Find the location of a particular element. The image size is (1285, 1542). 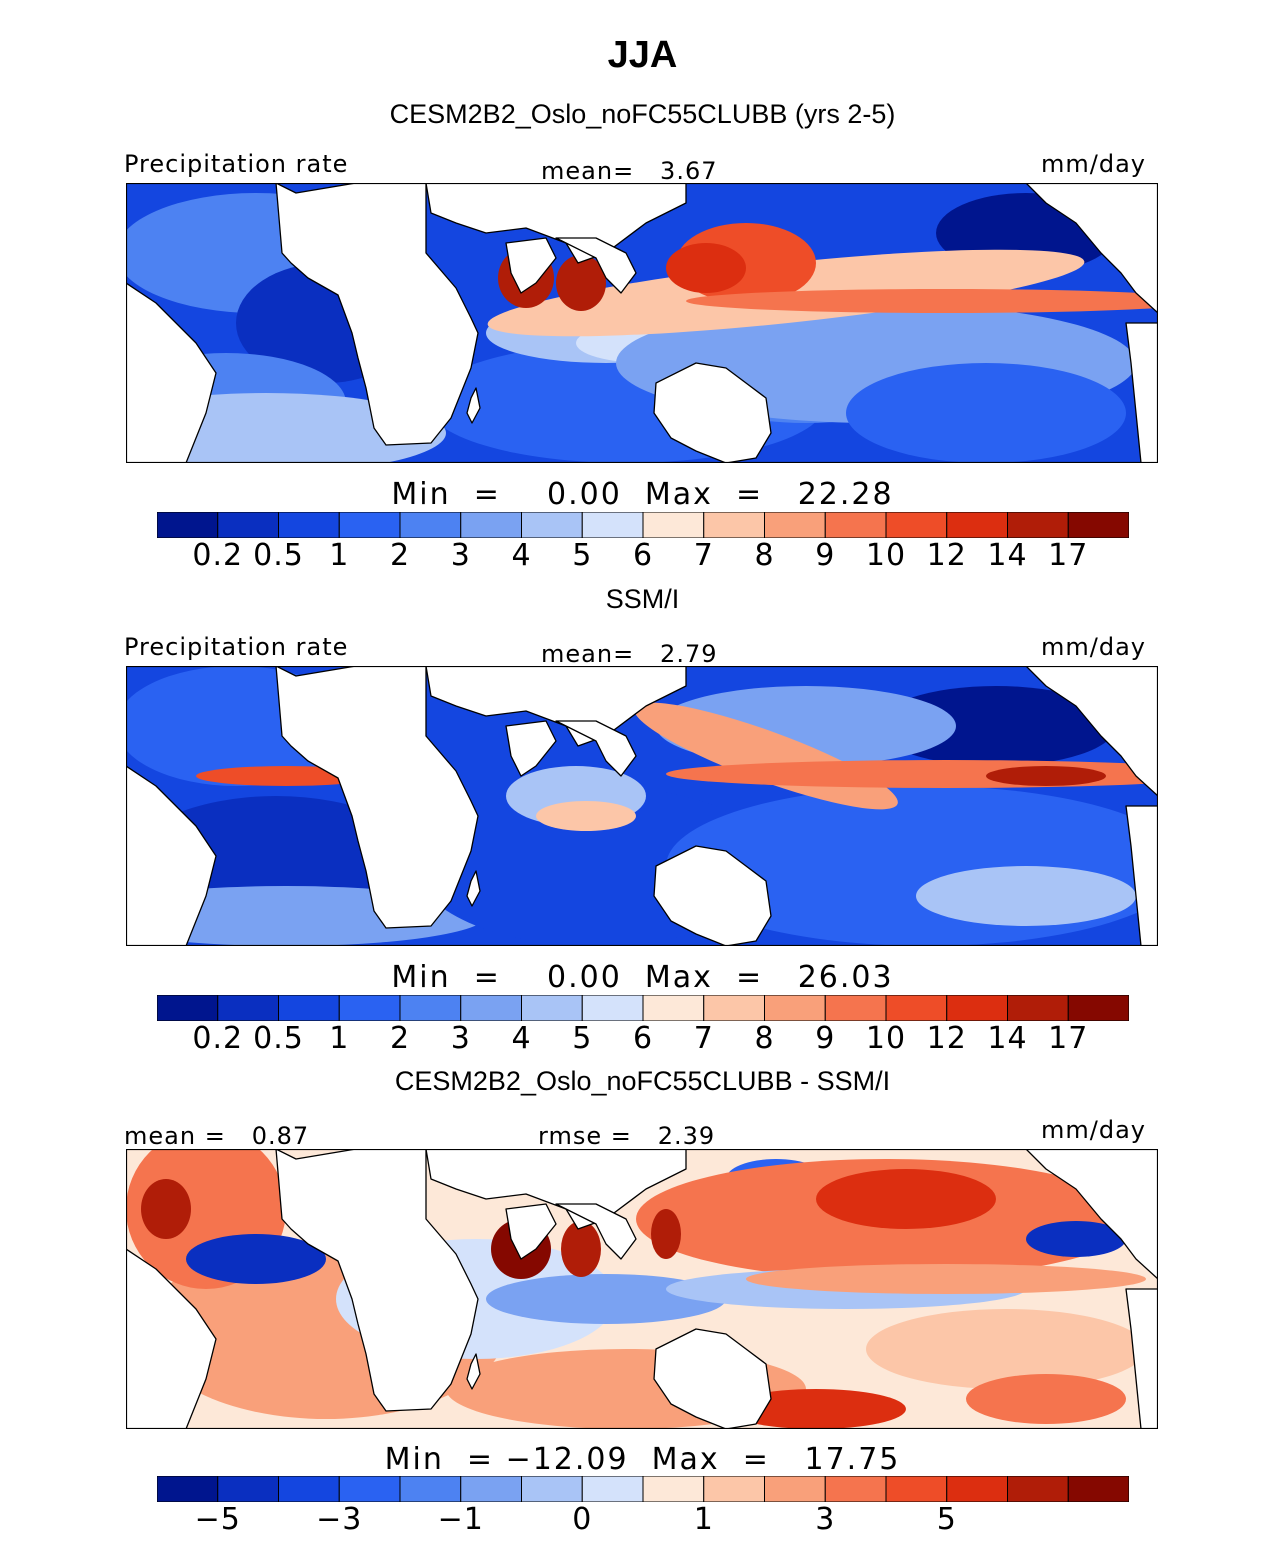

panel-3-map is located at coordinates (642, 1289).